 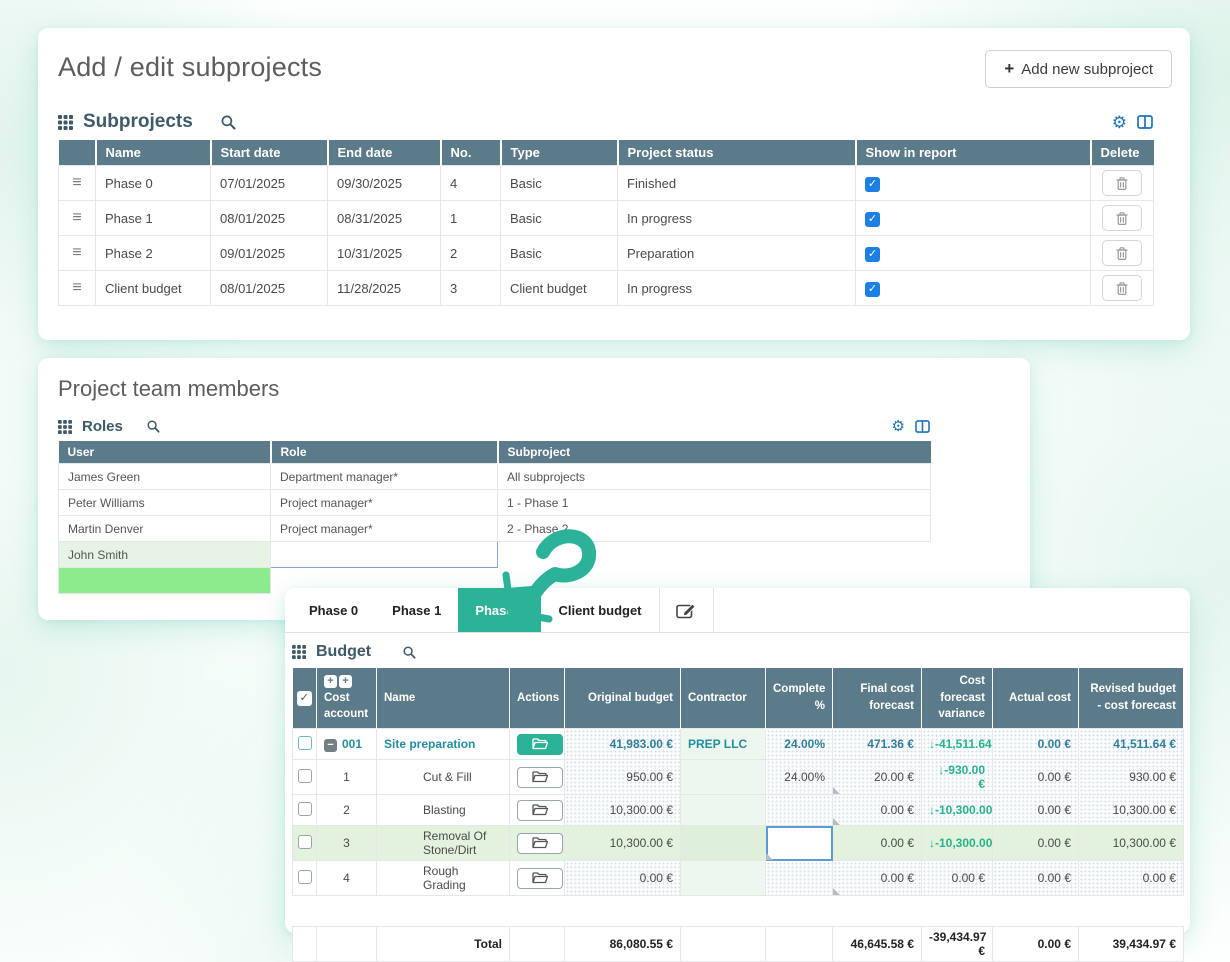 I want to click on team-panel-title: Project team members, so click(x=169, y=388).